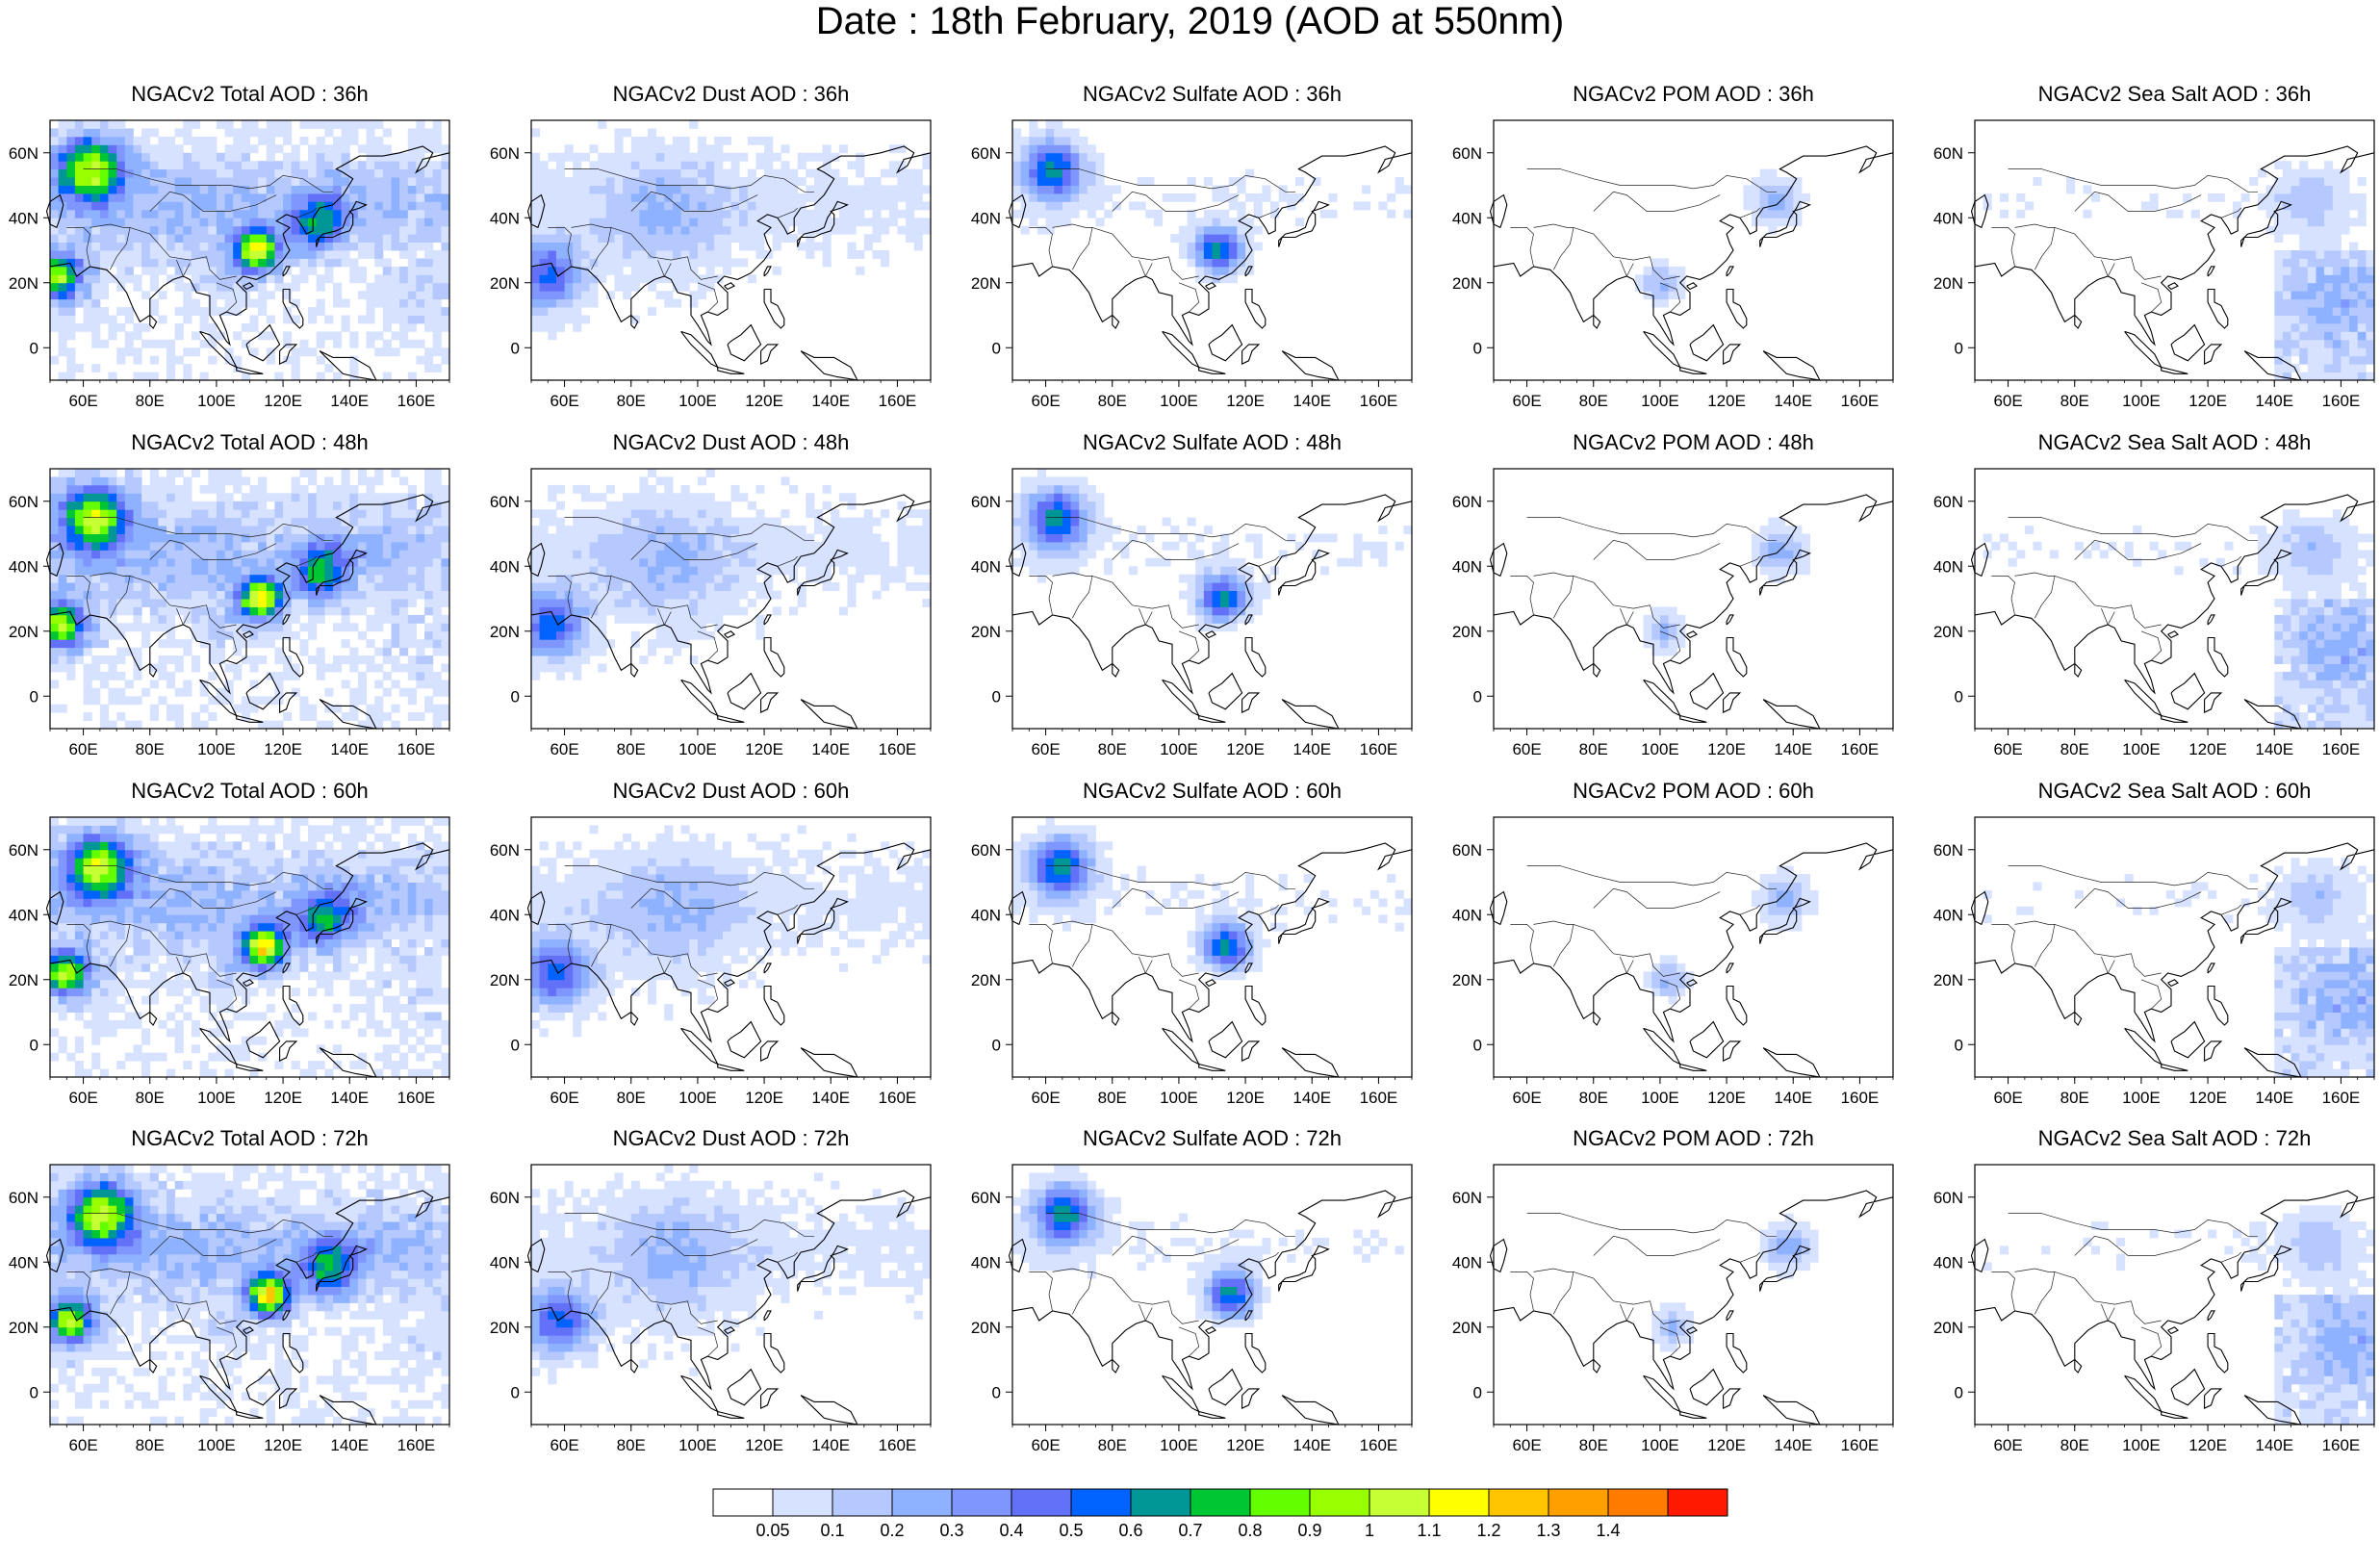 The image size is (2380, 1541). What do you see at coordinates (249, 442) in the screenshot?
I see `panel-title: NGACv2 Total AOD : 48h` at bounding box center [249, 442].